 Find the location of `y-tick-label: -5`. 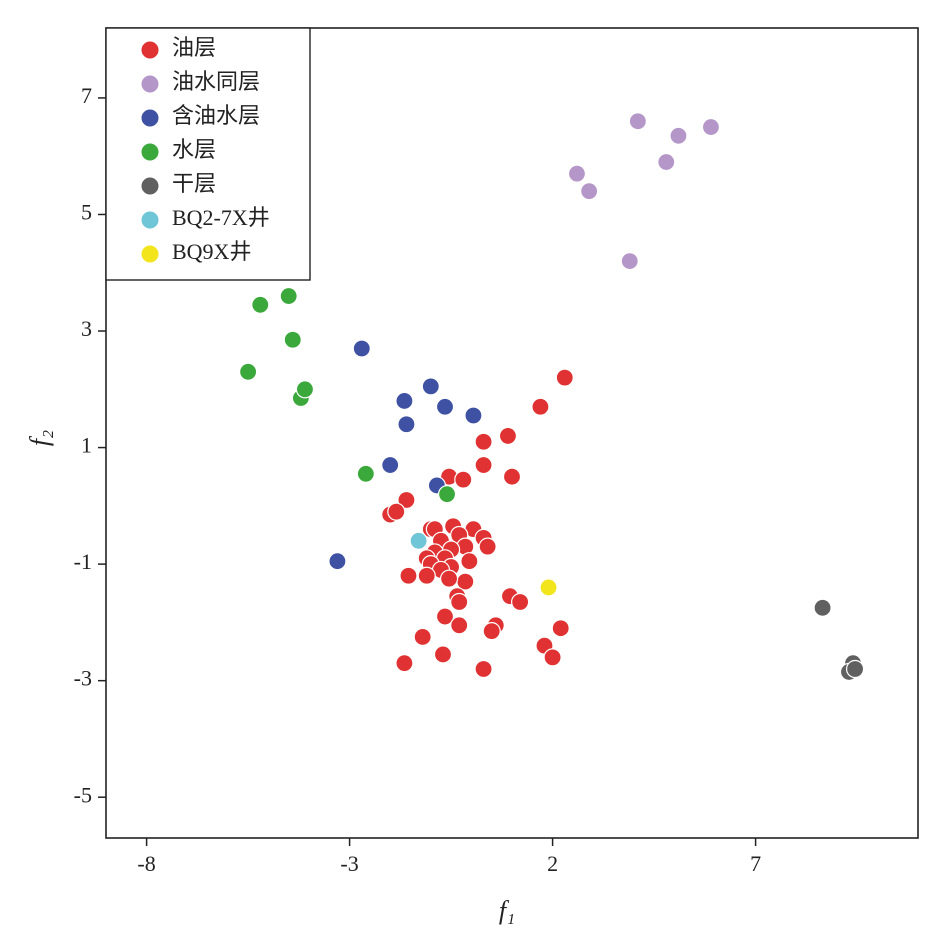

y-tick-label: -5 is located at coordinates (83, 794).